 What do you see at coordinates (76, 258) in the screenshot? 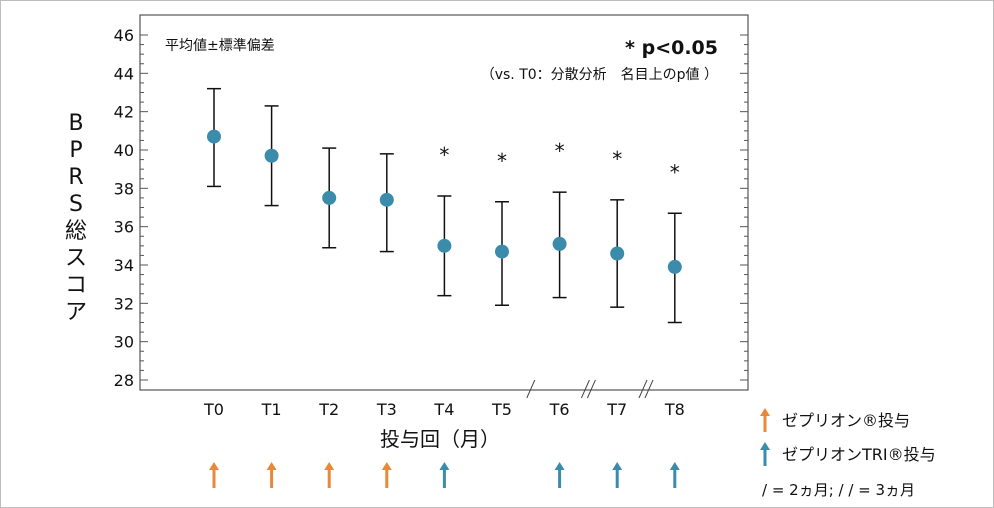
I see `y-axis-label-char: ス` at bounding box center [76, 258].